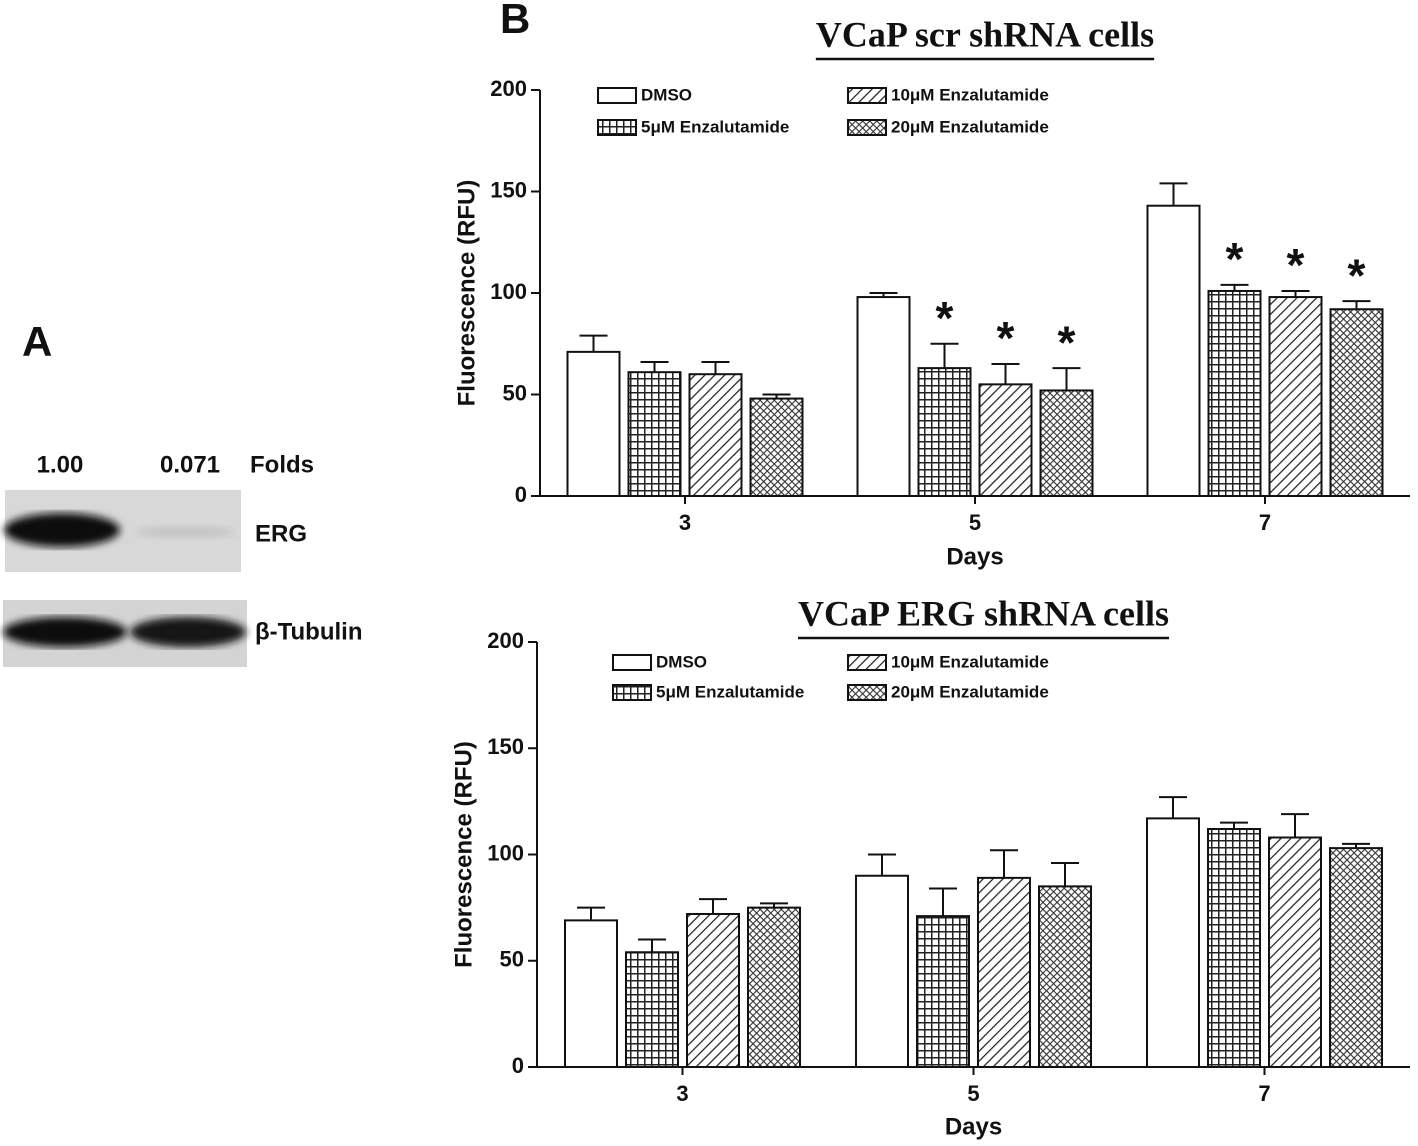 The image size is (1418, 1146). I want to click on lane-label: 1.00, so click(60, 464).